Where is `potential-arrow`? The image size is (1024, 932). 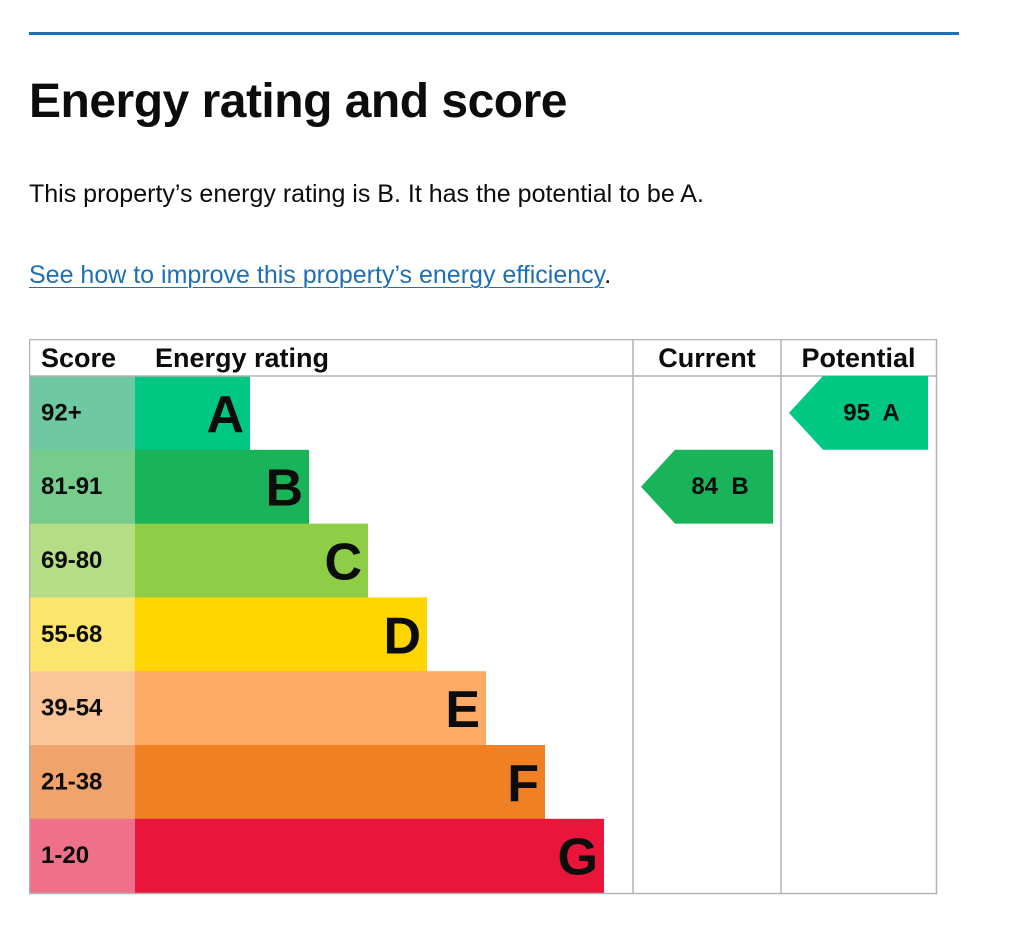
potential-arrow is located at coordinates (858, 413).